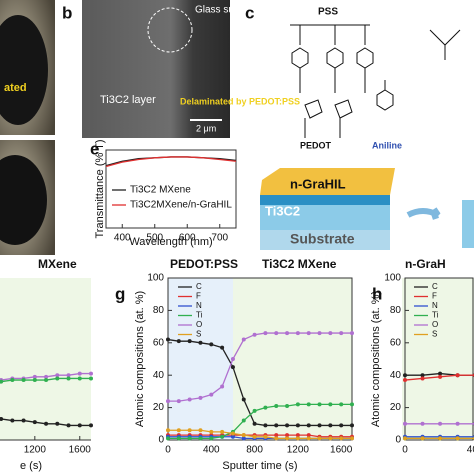 The image size is (474, 474). What do you see at coordinates (398, 440) in the screenshot?
I see `y-tick-label: 0` at bounding box center [398, 440].